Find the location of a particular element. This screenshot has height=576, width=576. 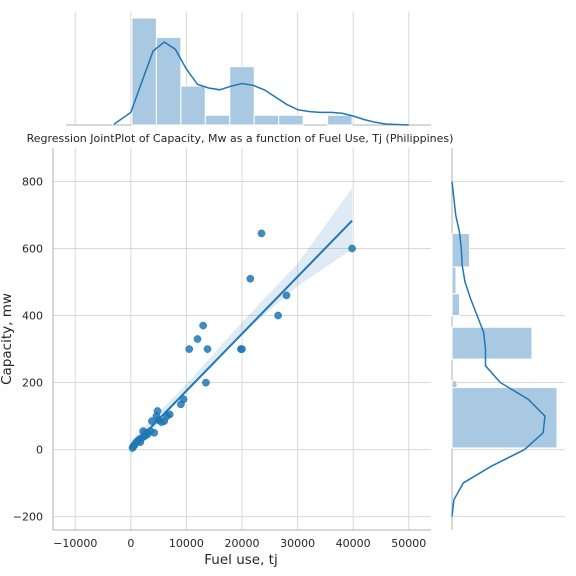

y-marginal-panel is located at coordinates (508, 339).